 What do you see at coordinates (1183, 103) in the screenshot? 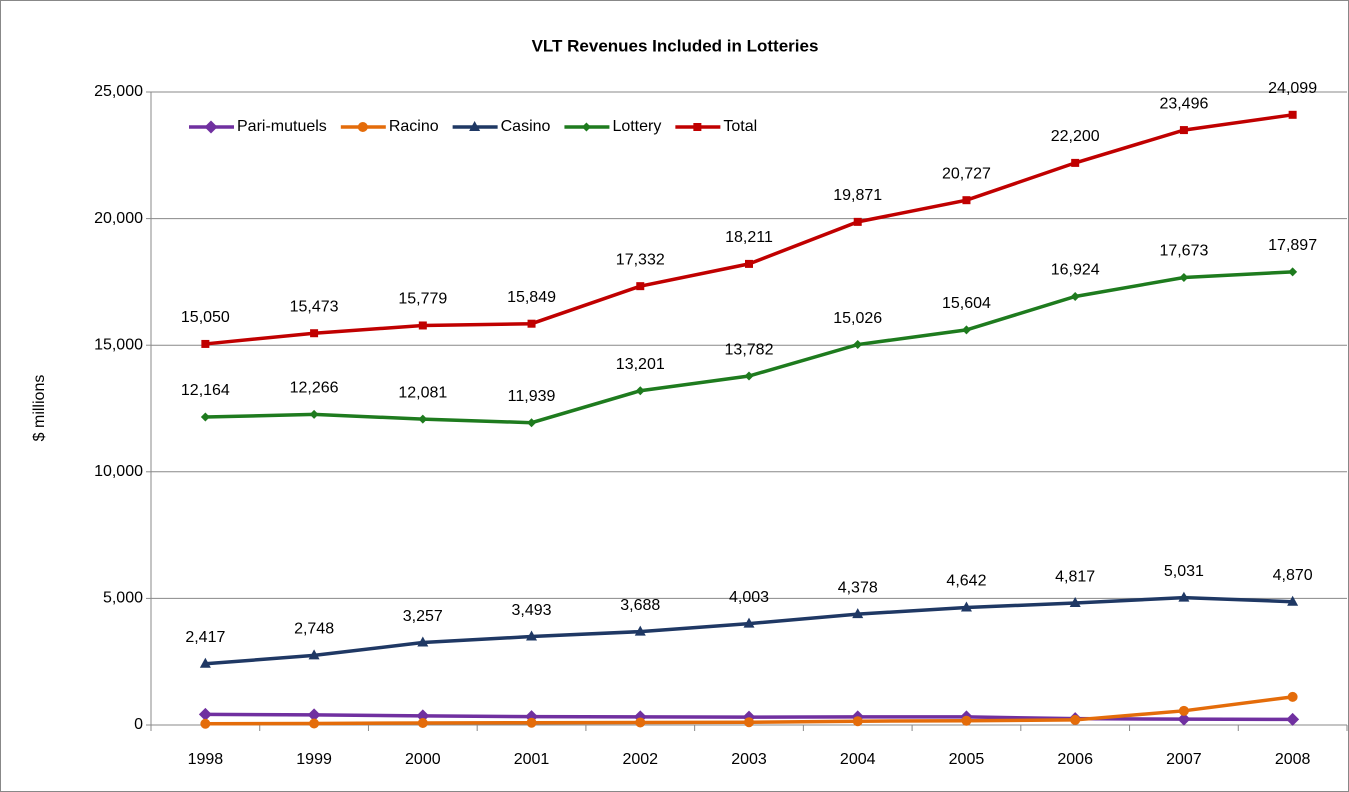
I see `data-label: 23,496` at bounding box center [1183, 103].